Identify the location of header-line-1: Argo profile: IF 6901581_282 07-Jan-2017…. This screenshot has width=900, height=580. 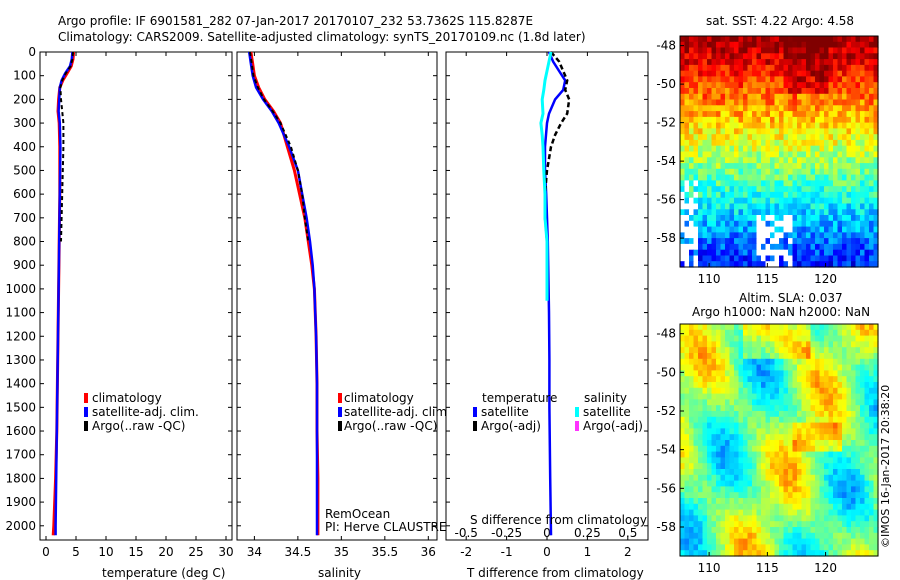
(295, 21).